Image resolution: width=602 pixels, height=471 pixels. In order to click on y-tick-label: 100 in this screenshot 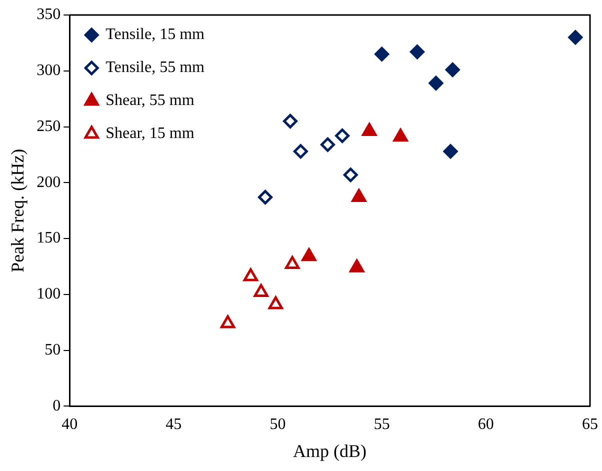, I will do `click(48, 294)`.